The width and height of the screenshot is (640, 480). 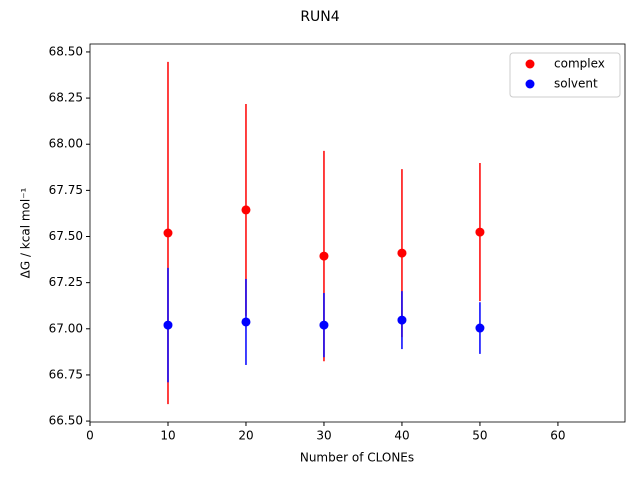 I want to click on legend-label: solvent, so click(x=576, y=84).